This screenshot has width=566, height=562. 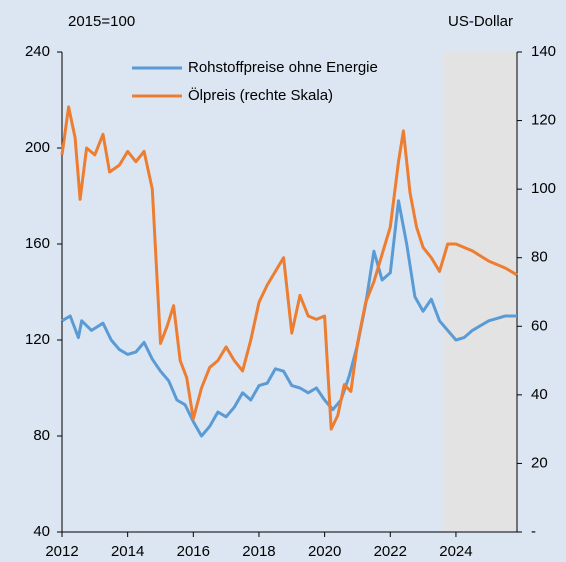 I want to click on y-tick-label: 120, so click(x=37, y=339).